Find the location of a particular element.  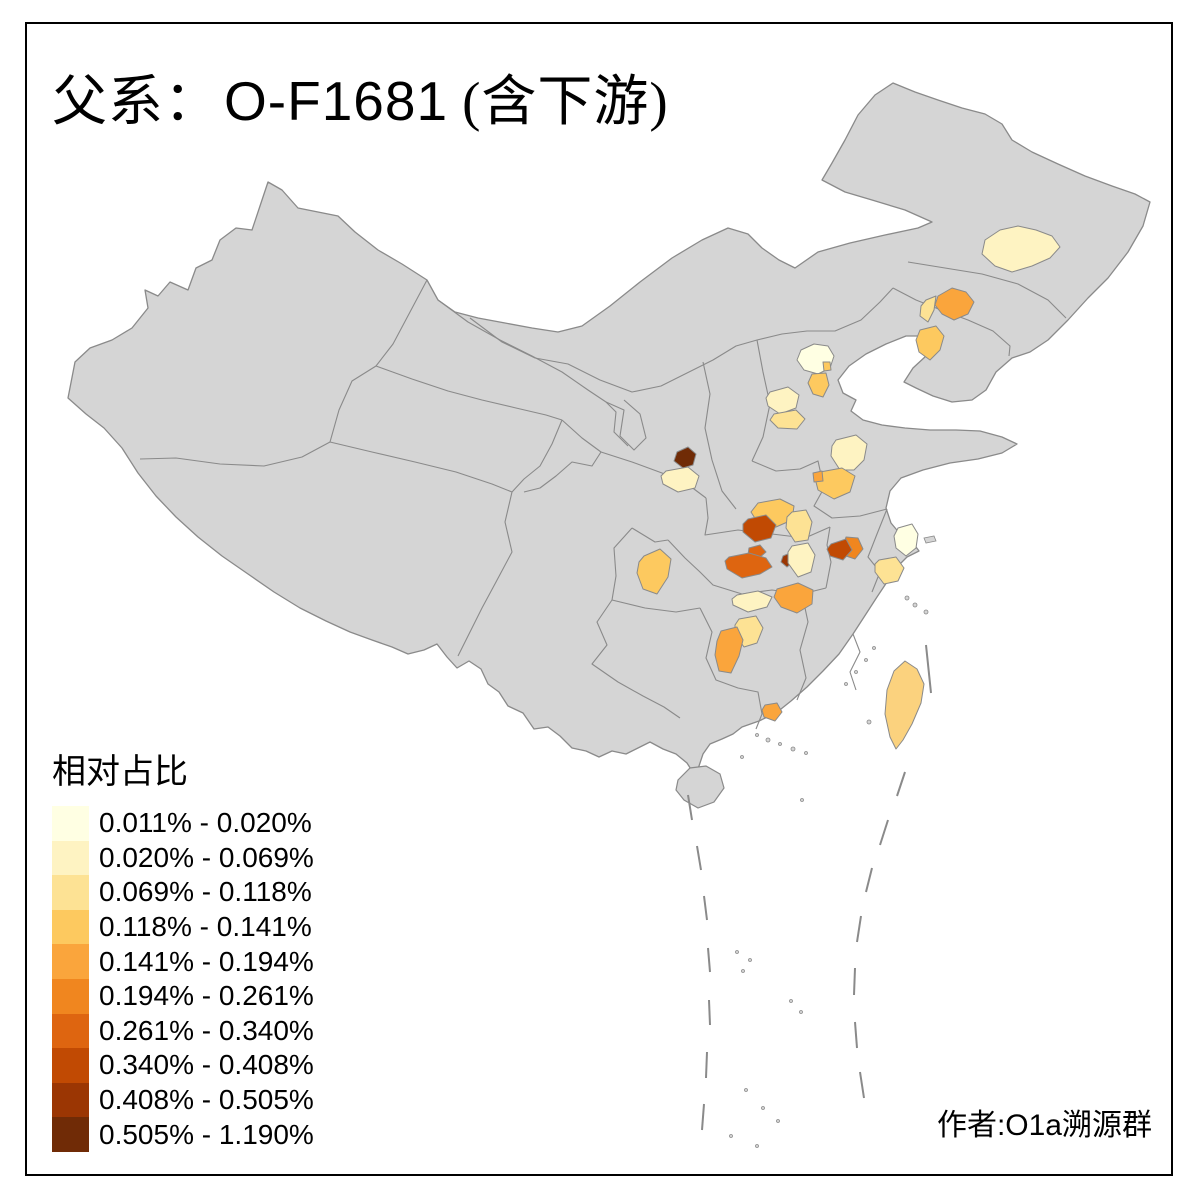

legend-label: 0.261% - 0.340% is located at coordinates (206, 1030).